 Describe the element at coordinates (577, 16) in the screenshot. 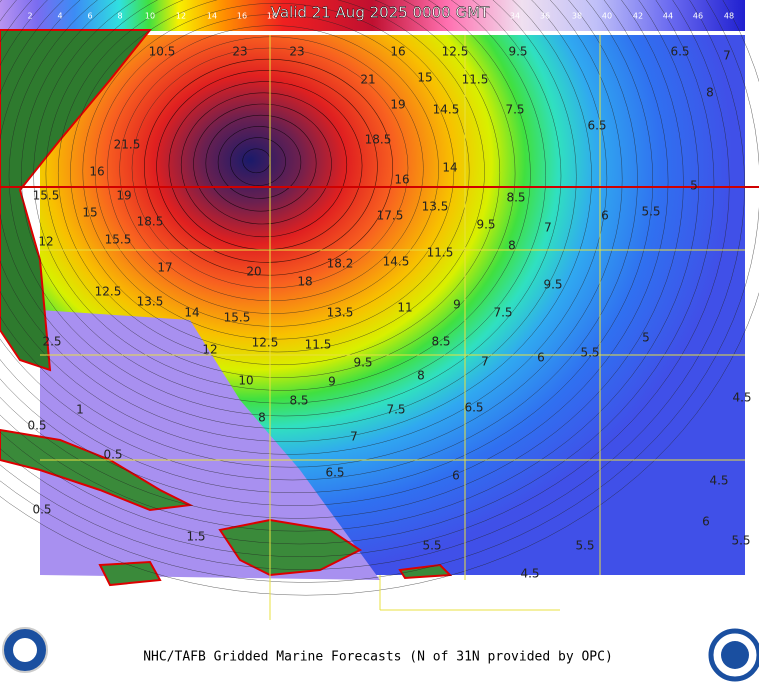

I see `legend-tick-label: 38` at that location.